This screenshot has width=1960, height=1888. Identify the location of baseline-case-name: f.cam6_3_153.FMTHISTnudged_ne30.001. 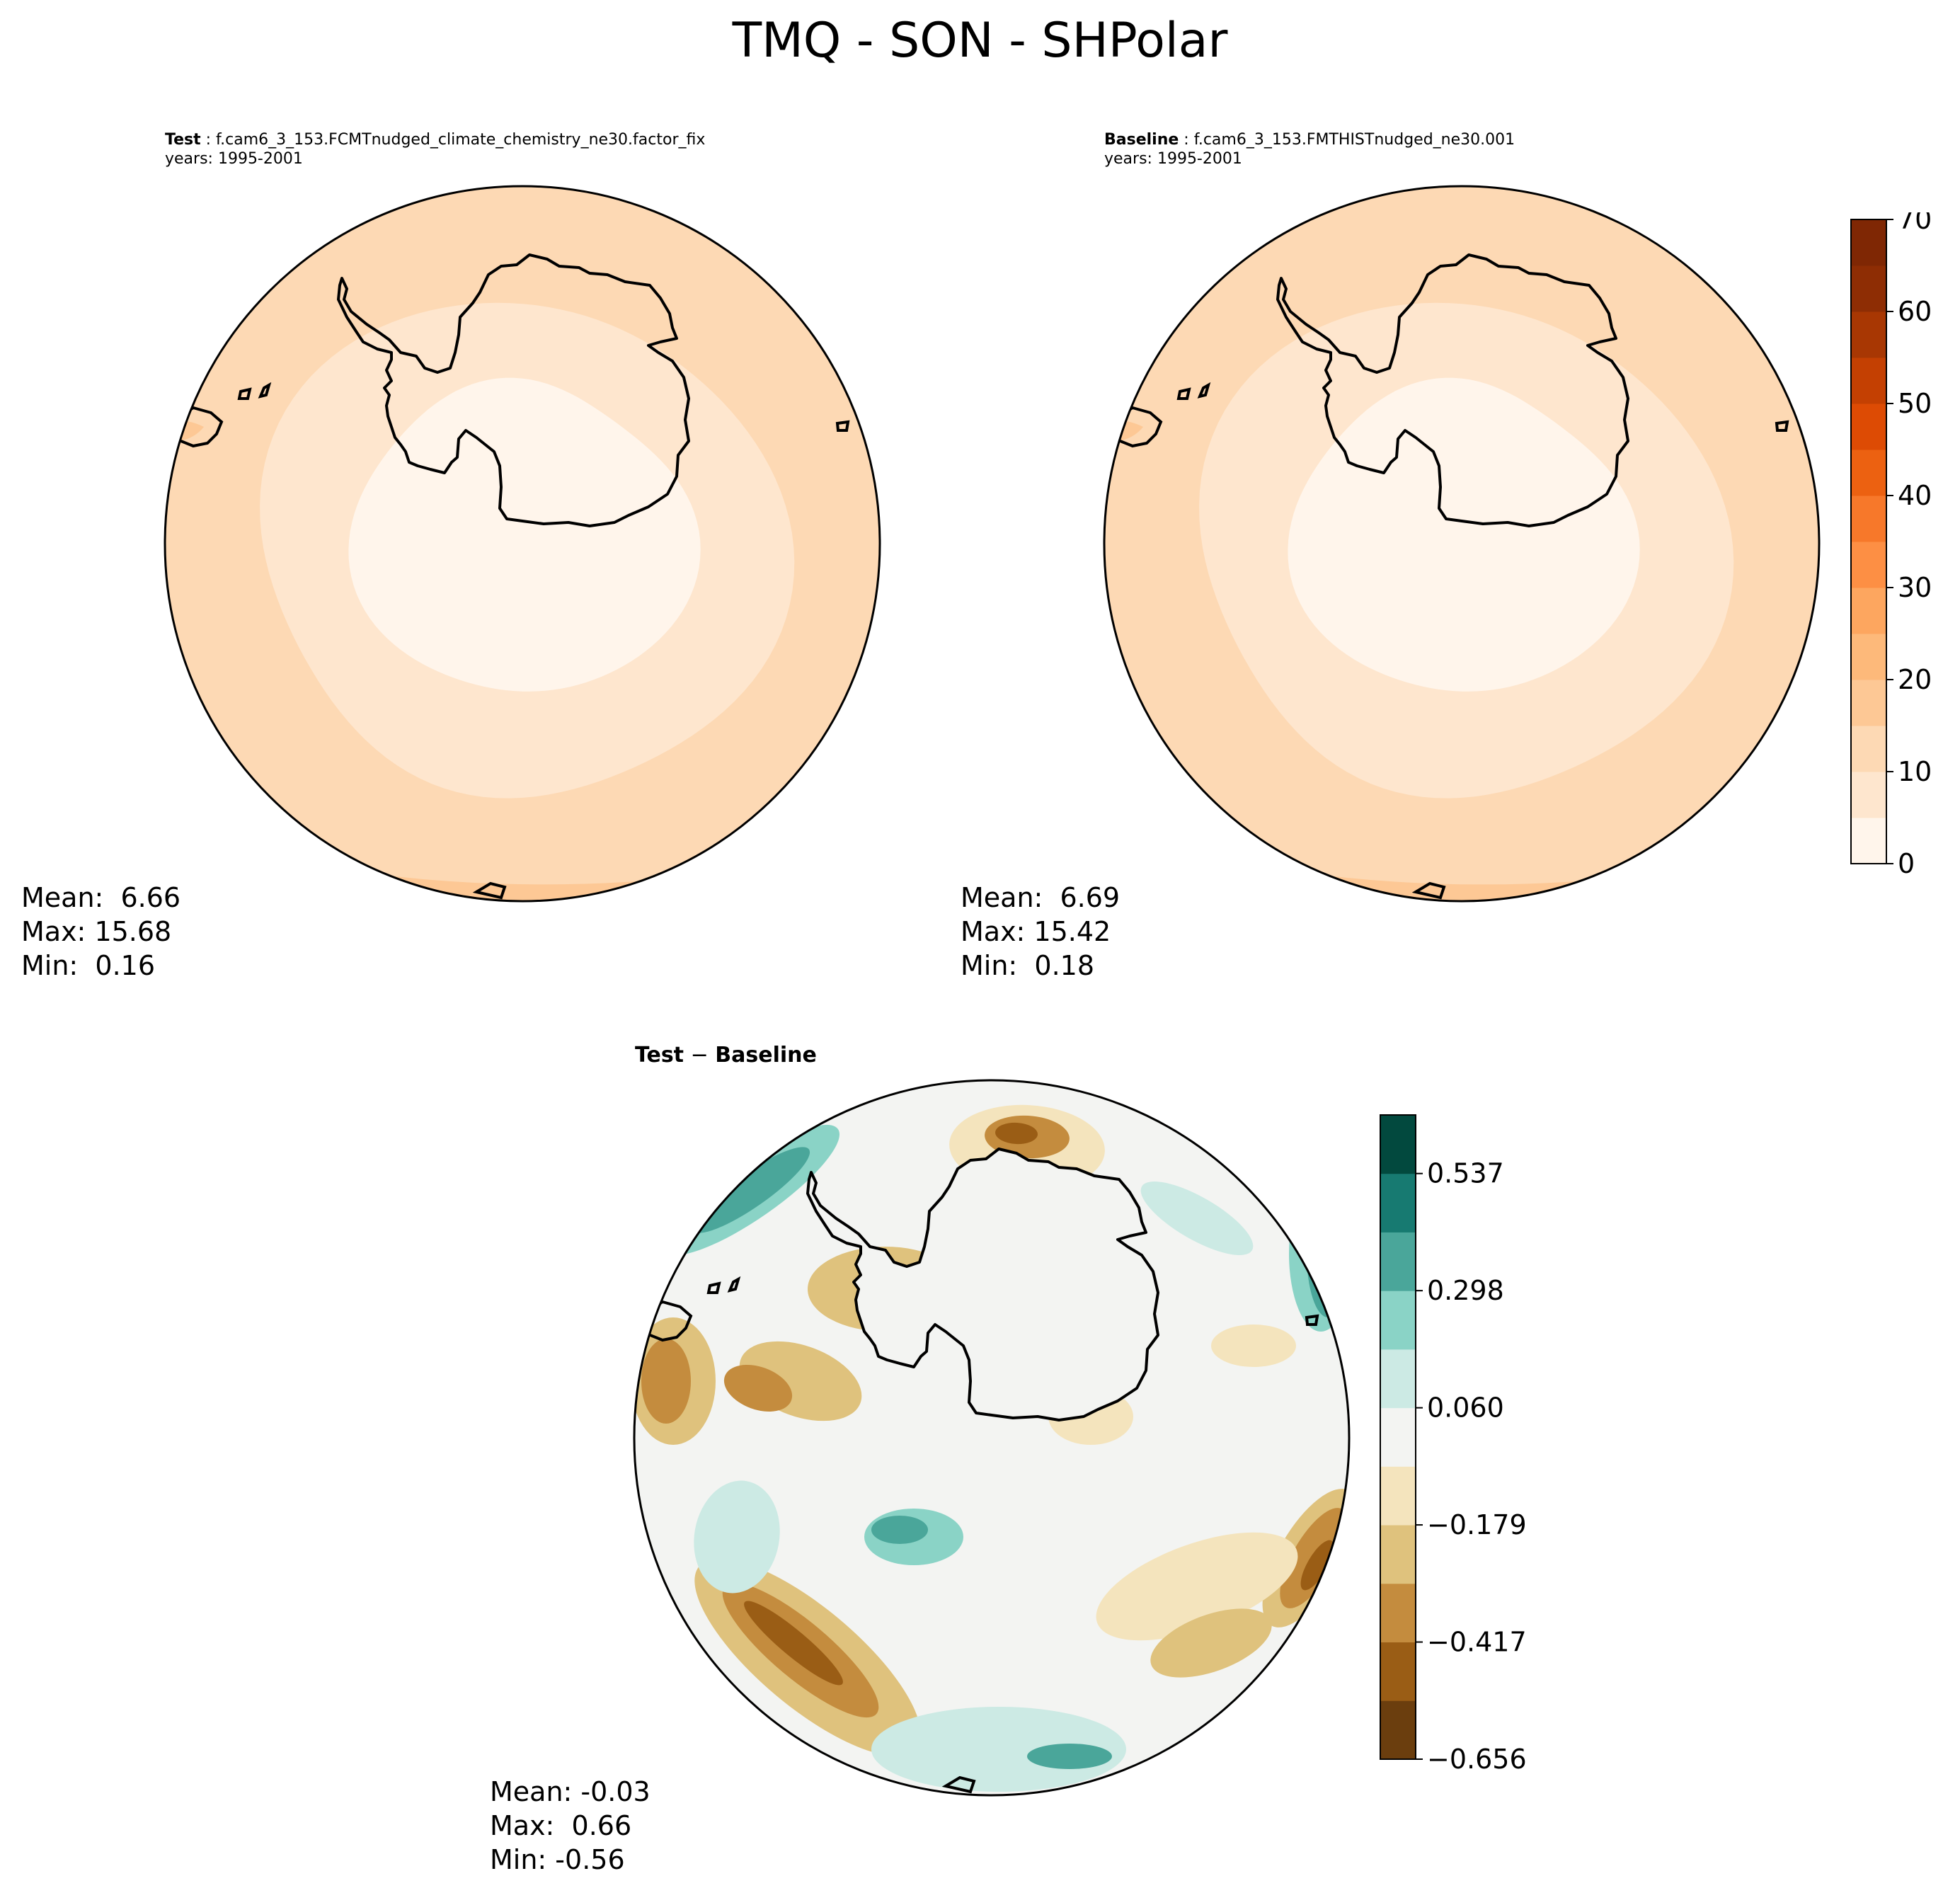
(1354, 140).